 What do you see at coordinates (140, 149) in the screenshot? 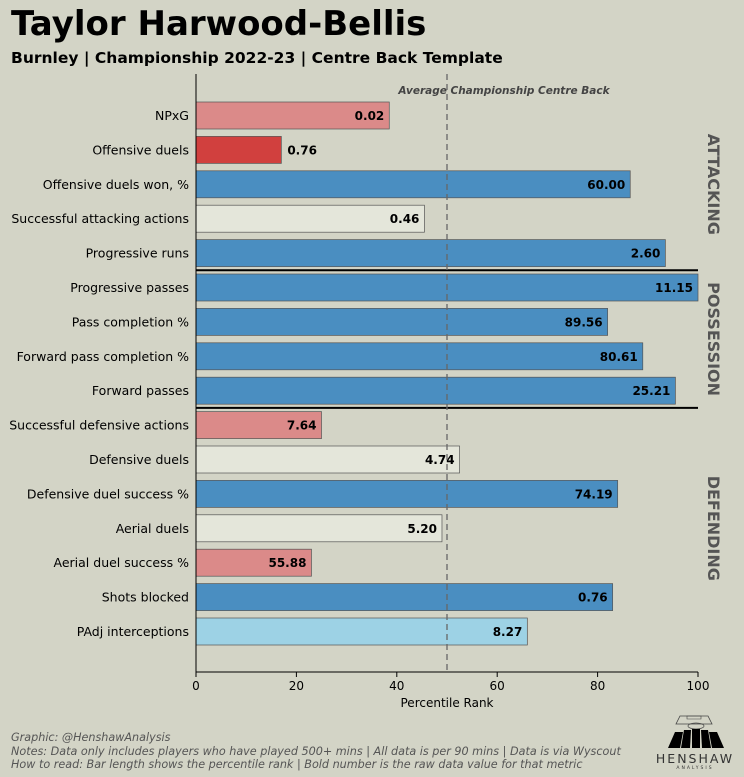
I see `category-label-2: Offensive duels` at bounding box center [140, 149].